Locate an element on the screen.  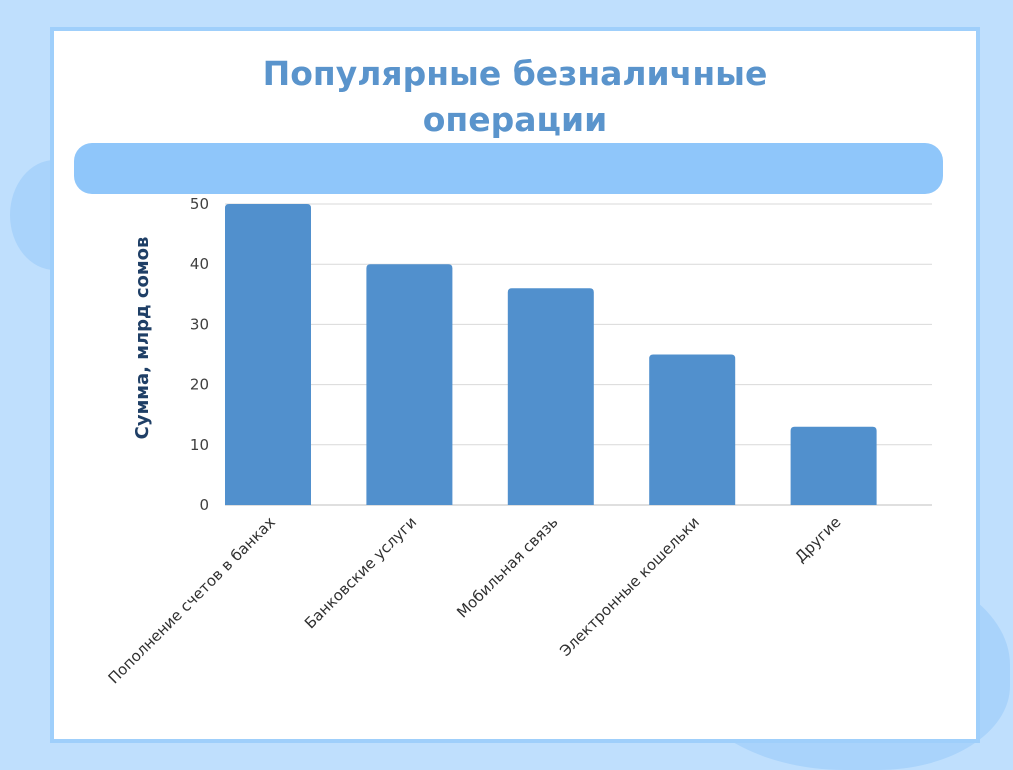
y-tick-label: 20 is located at coordinates (199, 385).